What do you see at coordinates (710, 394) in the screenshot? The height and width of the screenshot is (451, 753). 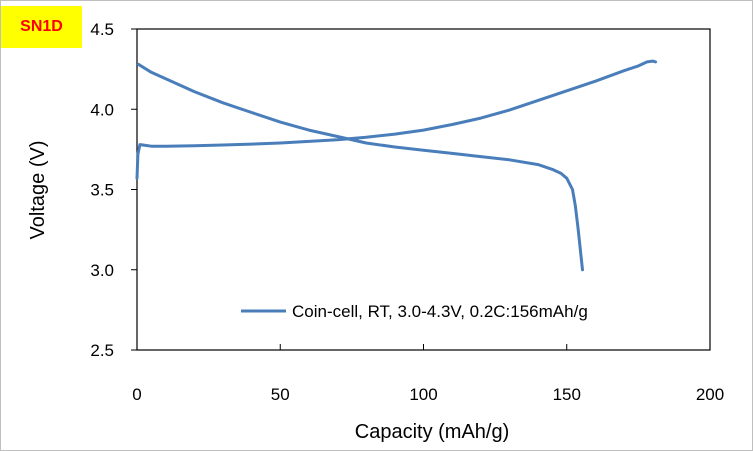 I see `x-tick-label: 200` at bounding box center [710, 394].